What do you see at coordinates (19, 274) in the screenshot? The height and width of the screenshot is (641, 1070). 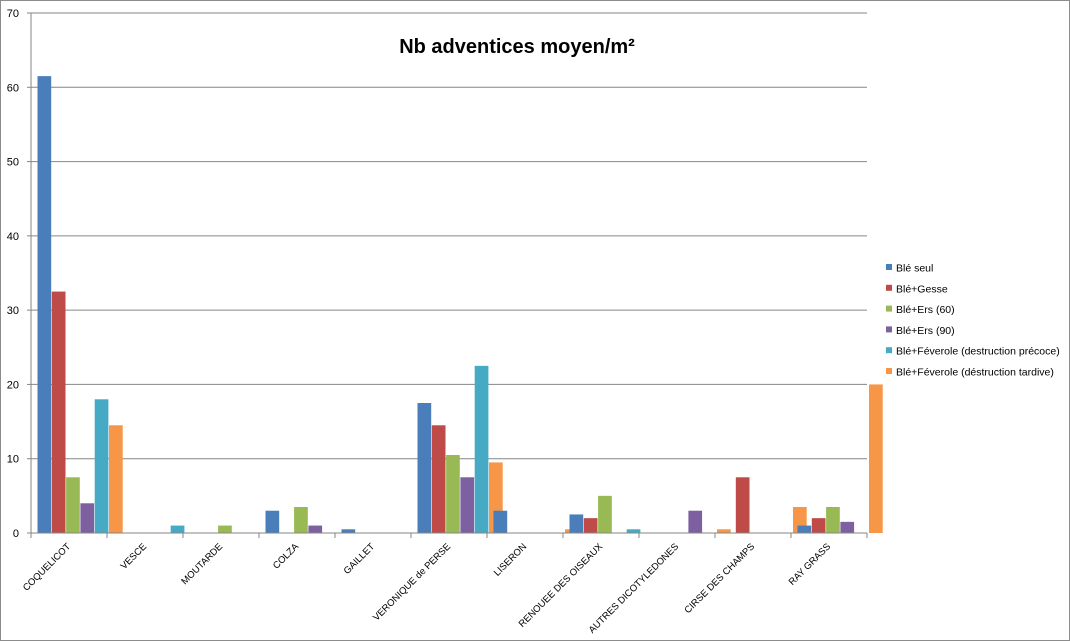 I see `y-axis-ticks: 0 10 20 30 40 50 60 70` at bounding box center [19, 274].